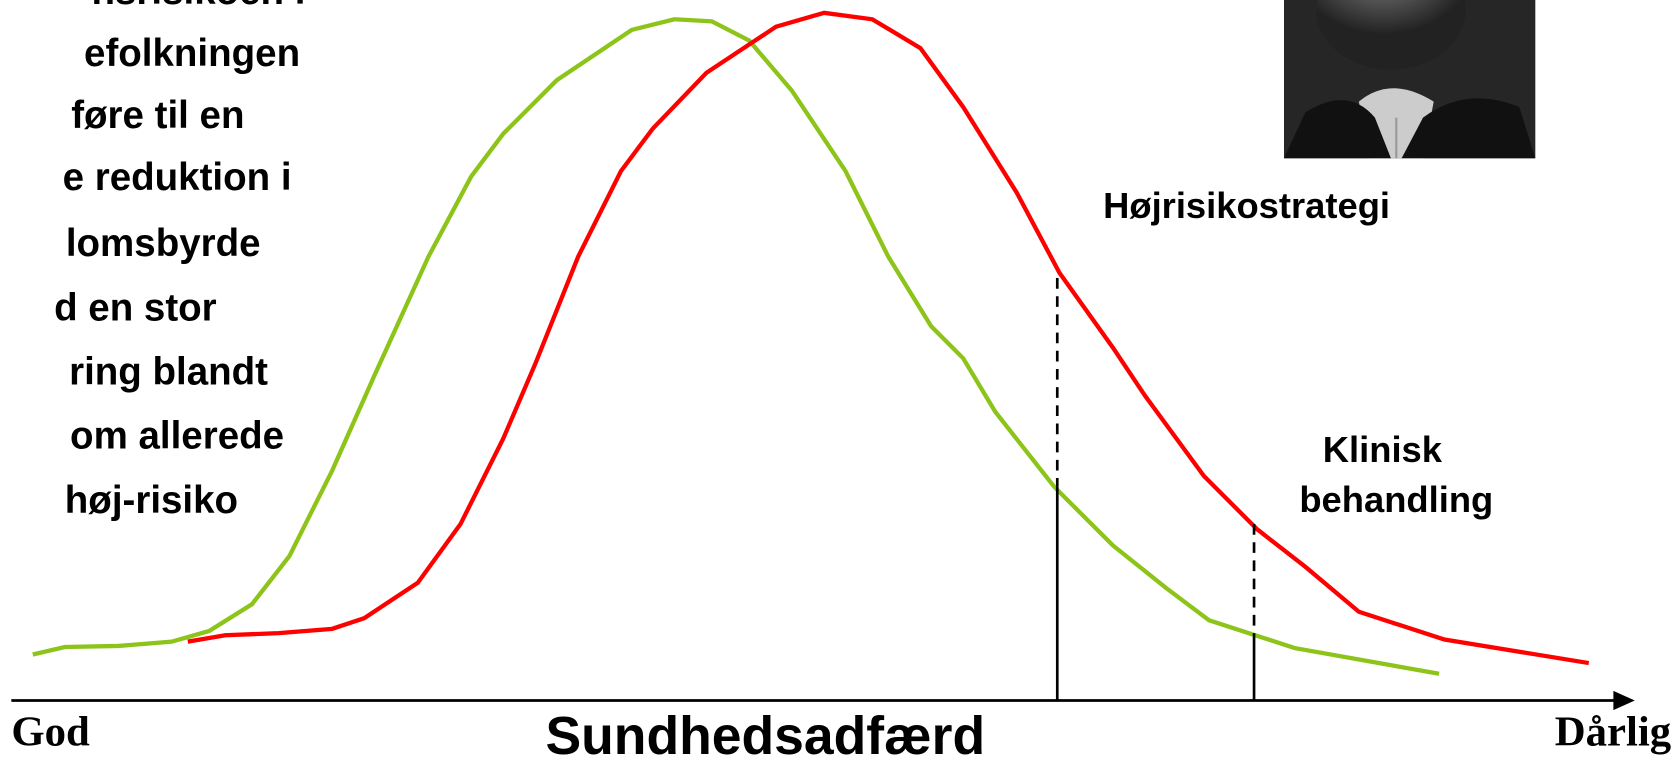 This screenshot has width=1675, height=770. What do you see at coordinates (177, 177) in the screenshot?
I see `text-line: e reduktion i` at bounding box center [177, 177].